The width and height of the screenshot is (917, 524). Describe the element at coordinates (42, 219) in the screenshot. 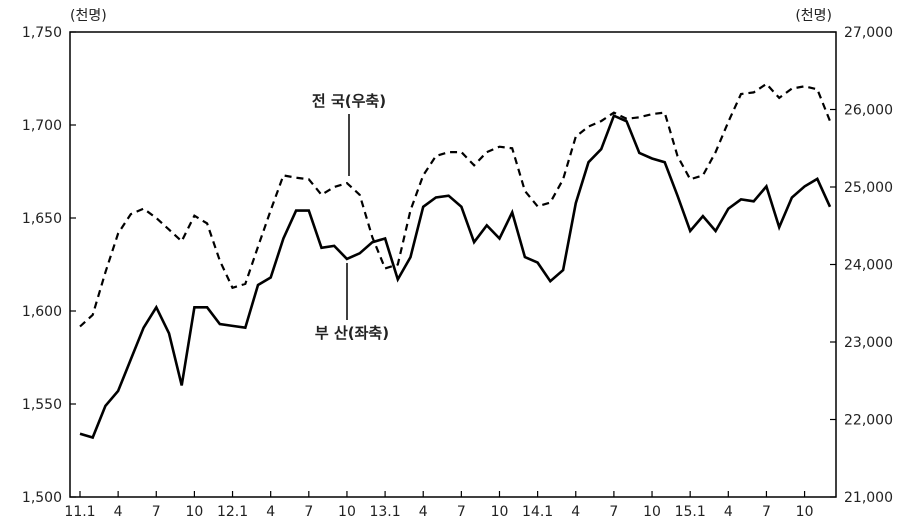

I see `left-tick-label: 1,650` at that location.